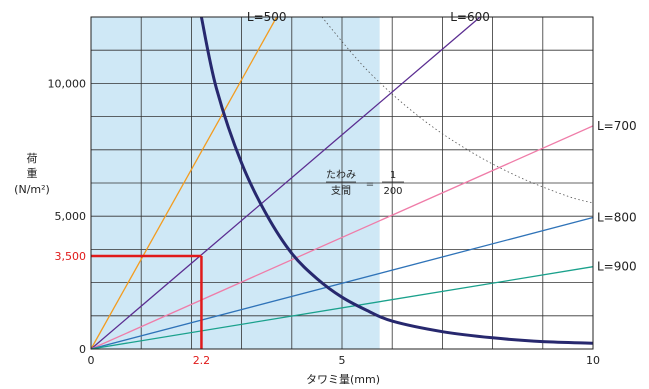 The height and width of the screenshot is (389, 649). What do you see at coordinates (67, 83) in the screenshot?
I see `y-tick-label: 10,000` at bounding box center [67, 83].